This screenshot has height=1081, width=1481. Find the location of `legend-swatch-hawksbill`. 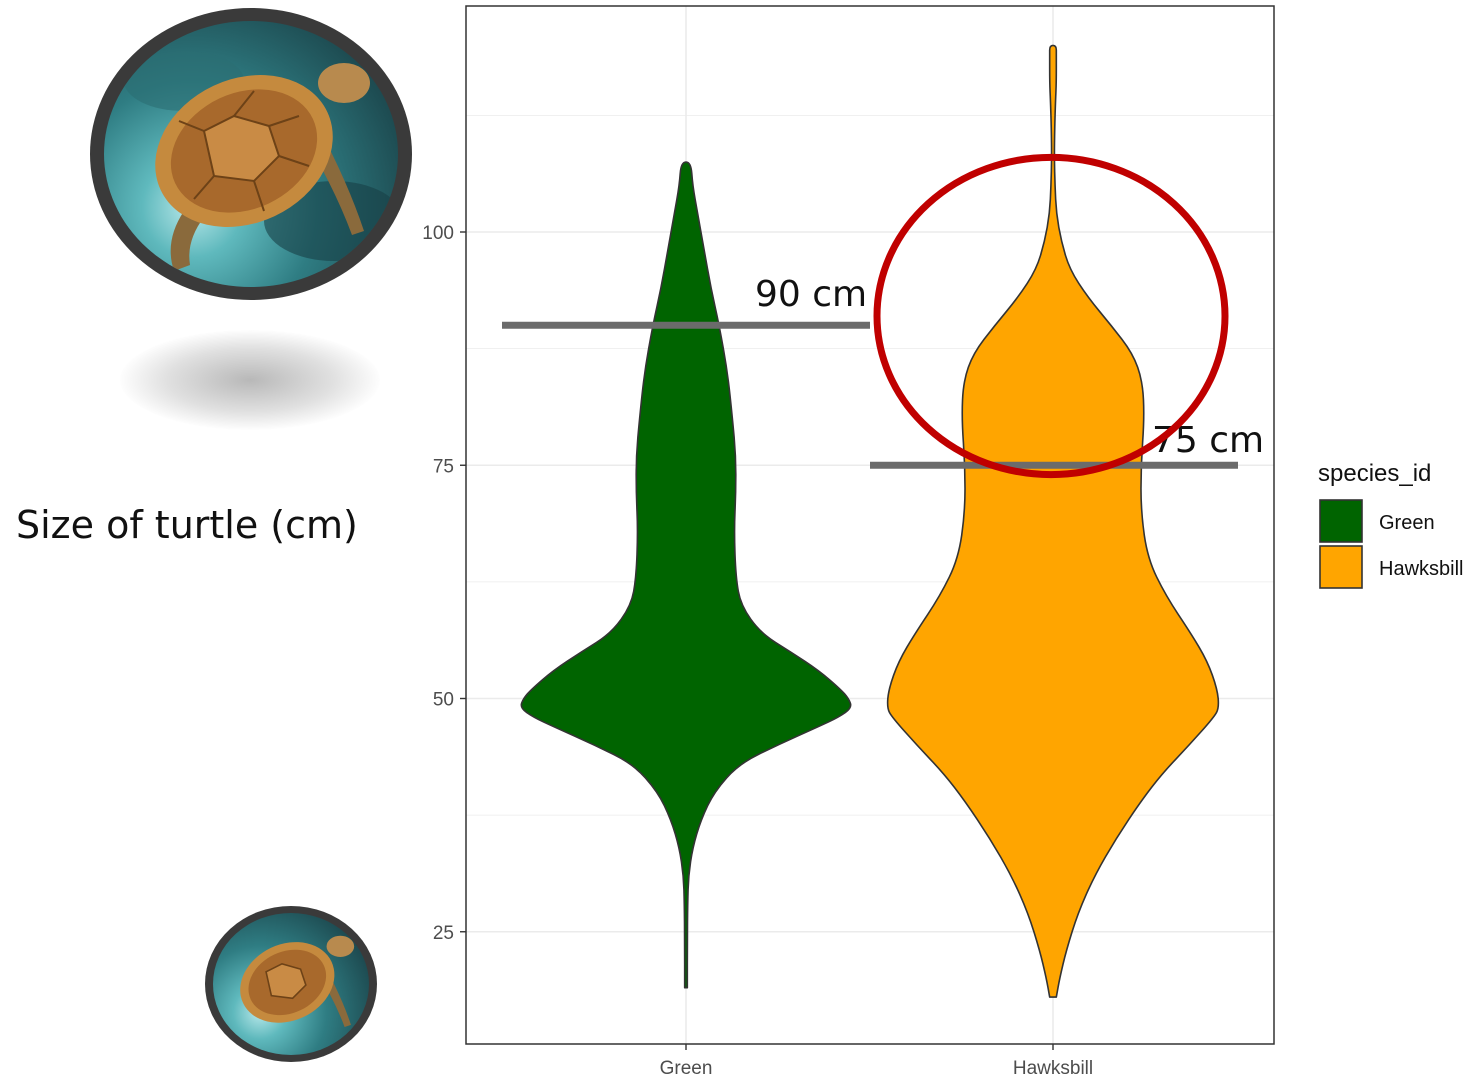

legend-swatch-hawksbill is located at coordinates (1341, 567).